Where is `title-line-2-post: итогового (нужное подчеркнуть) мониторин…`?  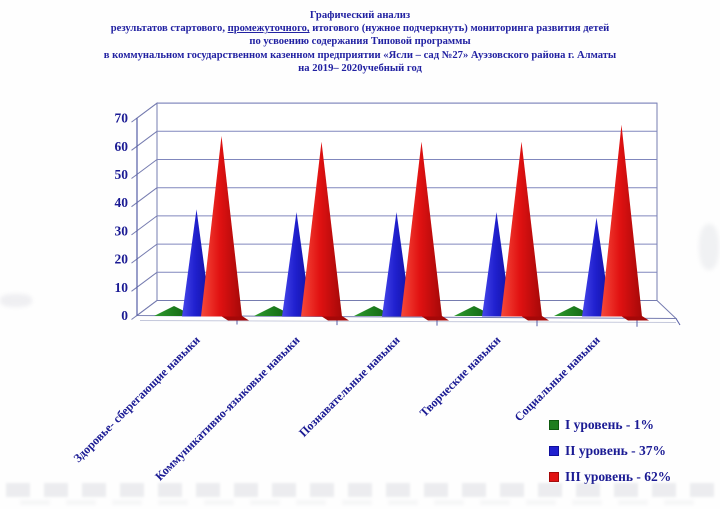
title-line-2-post: итогового (нужное подчеркнуть) мониторин… is located at coordinates (459, 29).